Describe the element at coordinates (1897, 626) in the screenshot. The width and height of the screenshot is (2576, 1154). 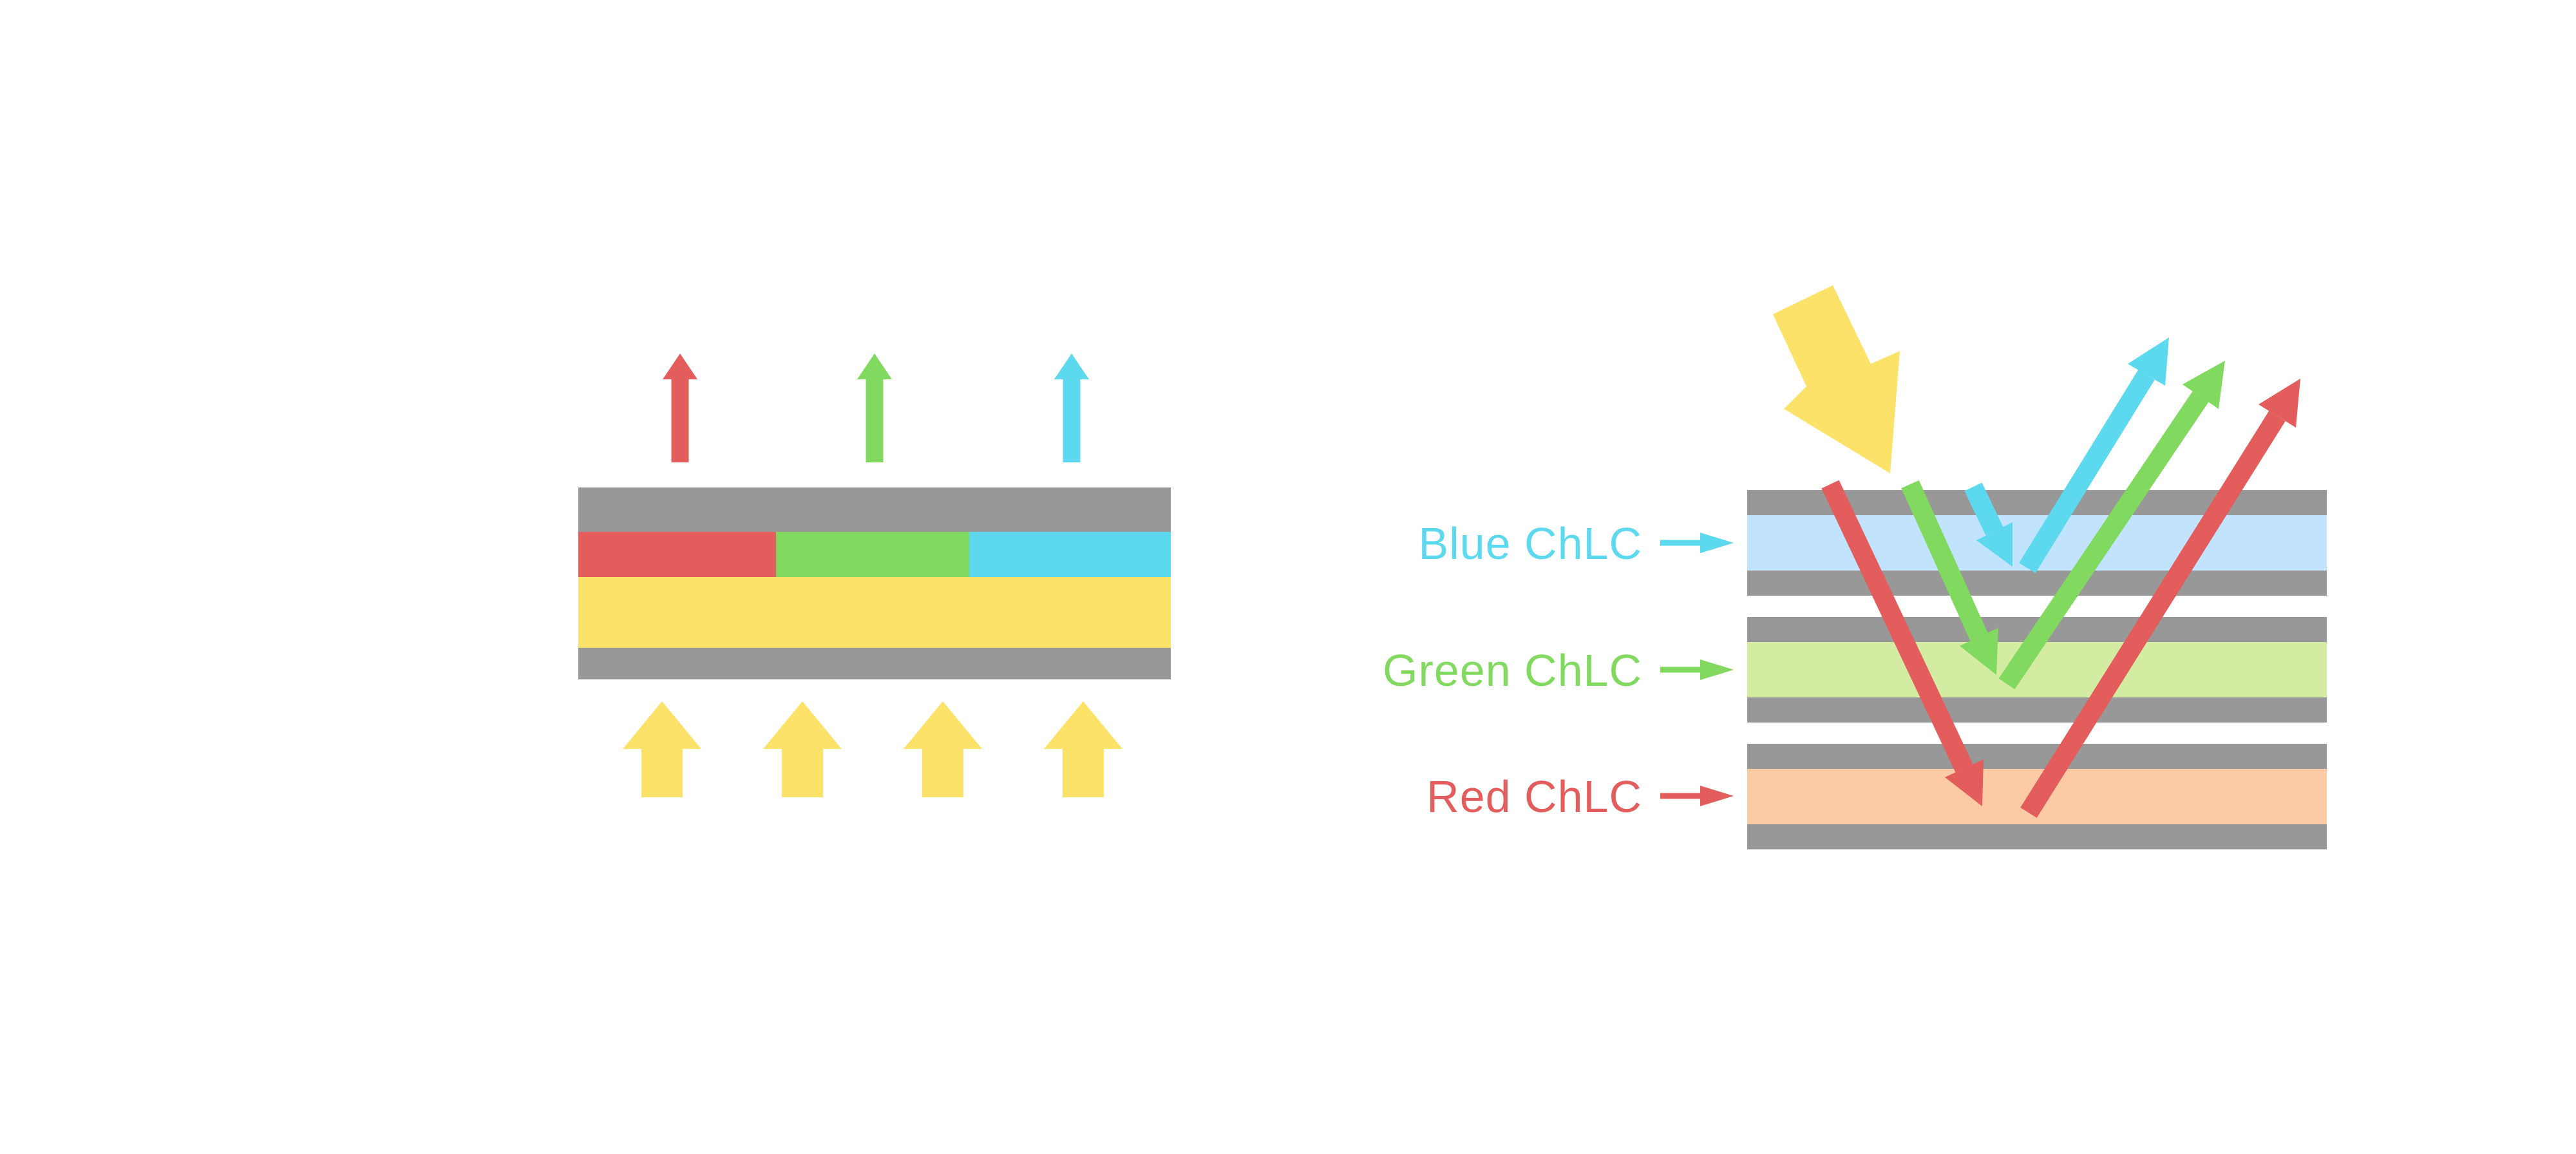
I see `red-incident-beam-shaft` at that location.